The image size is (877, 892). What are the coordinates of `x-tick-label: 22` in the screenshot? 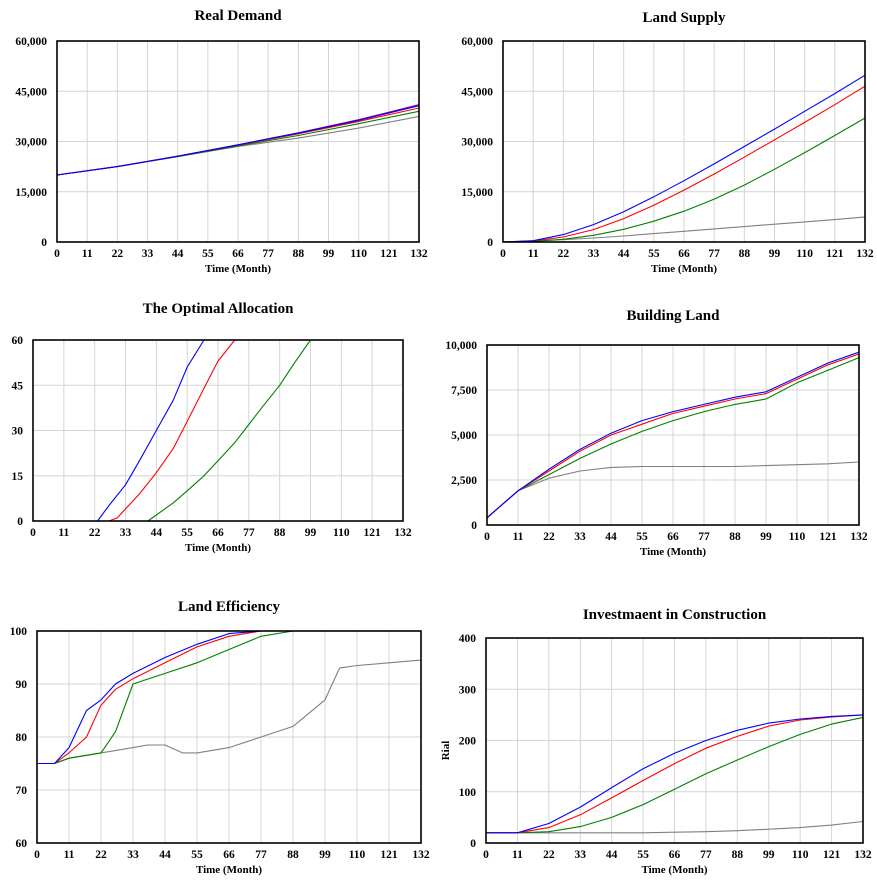 It's located at (549, 537).